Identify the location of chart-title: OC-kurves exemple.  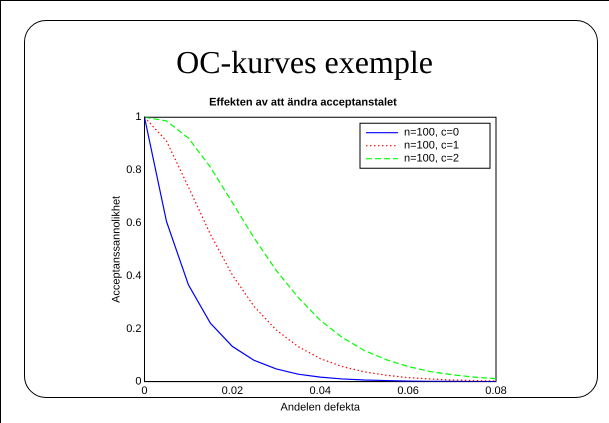
(304, 62).